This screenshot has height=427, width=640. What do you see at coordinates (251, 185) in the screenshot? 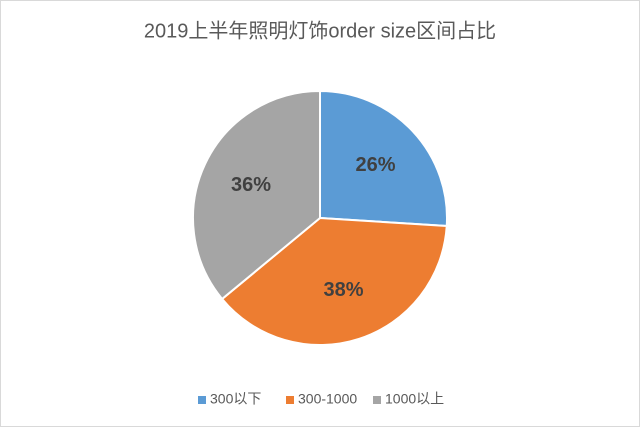
I see `data-label: 36%` at bounding box center [251, 185].